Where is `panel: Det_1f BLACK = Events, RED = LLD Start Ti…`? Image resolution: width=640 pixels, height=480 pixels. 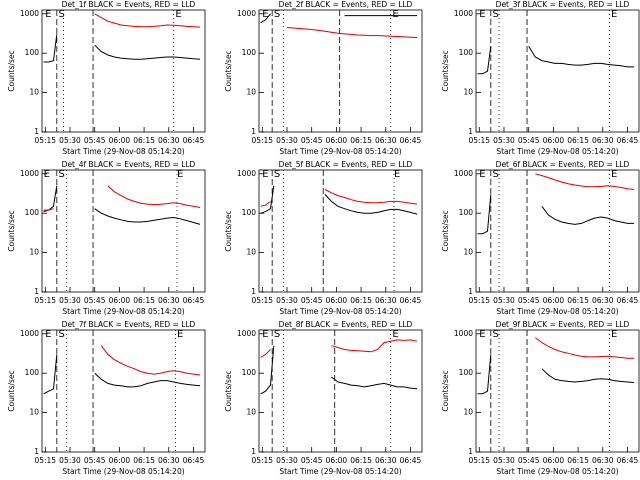
panel: Det_1f BLACK = Events, RED = LLD Start Ti… is located at coordinates (106, 78).